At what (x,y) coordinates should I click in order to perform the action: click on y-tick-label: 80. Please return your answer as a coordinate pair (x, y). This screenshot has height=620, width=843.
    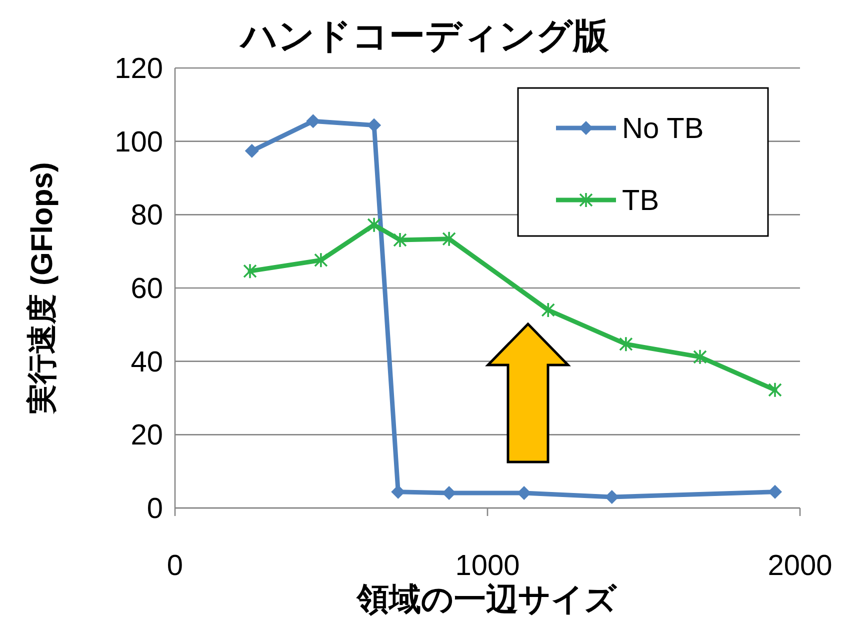
    Looking at the image, I should click on (146, 216).